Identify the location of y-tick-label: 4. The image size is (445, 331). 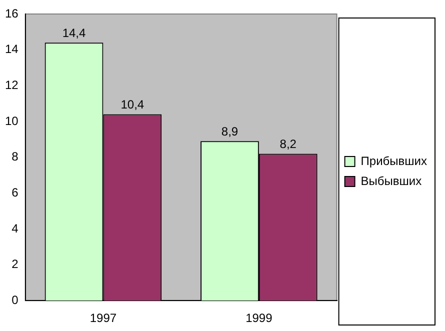
(15, 228).